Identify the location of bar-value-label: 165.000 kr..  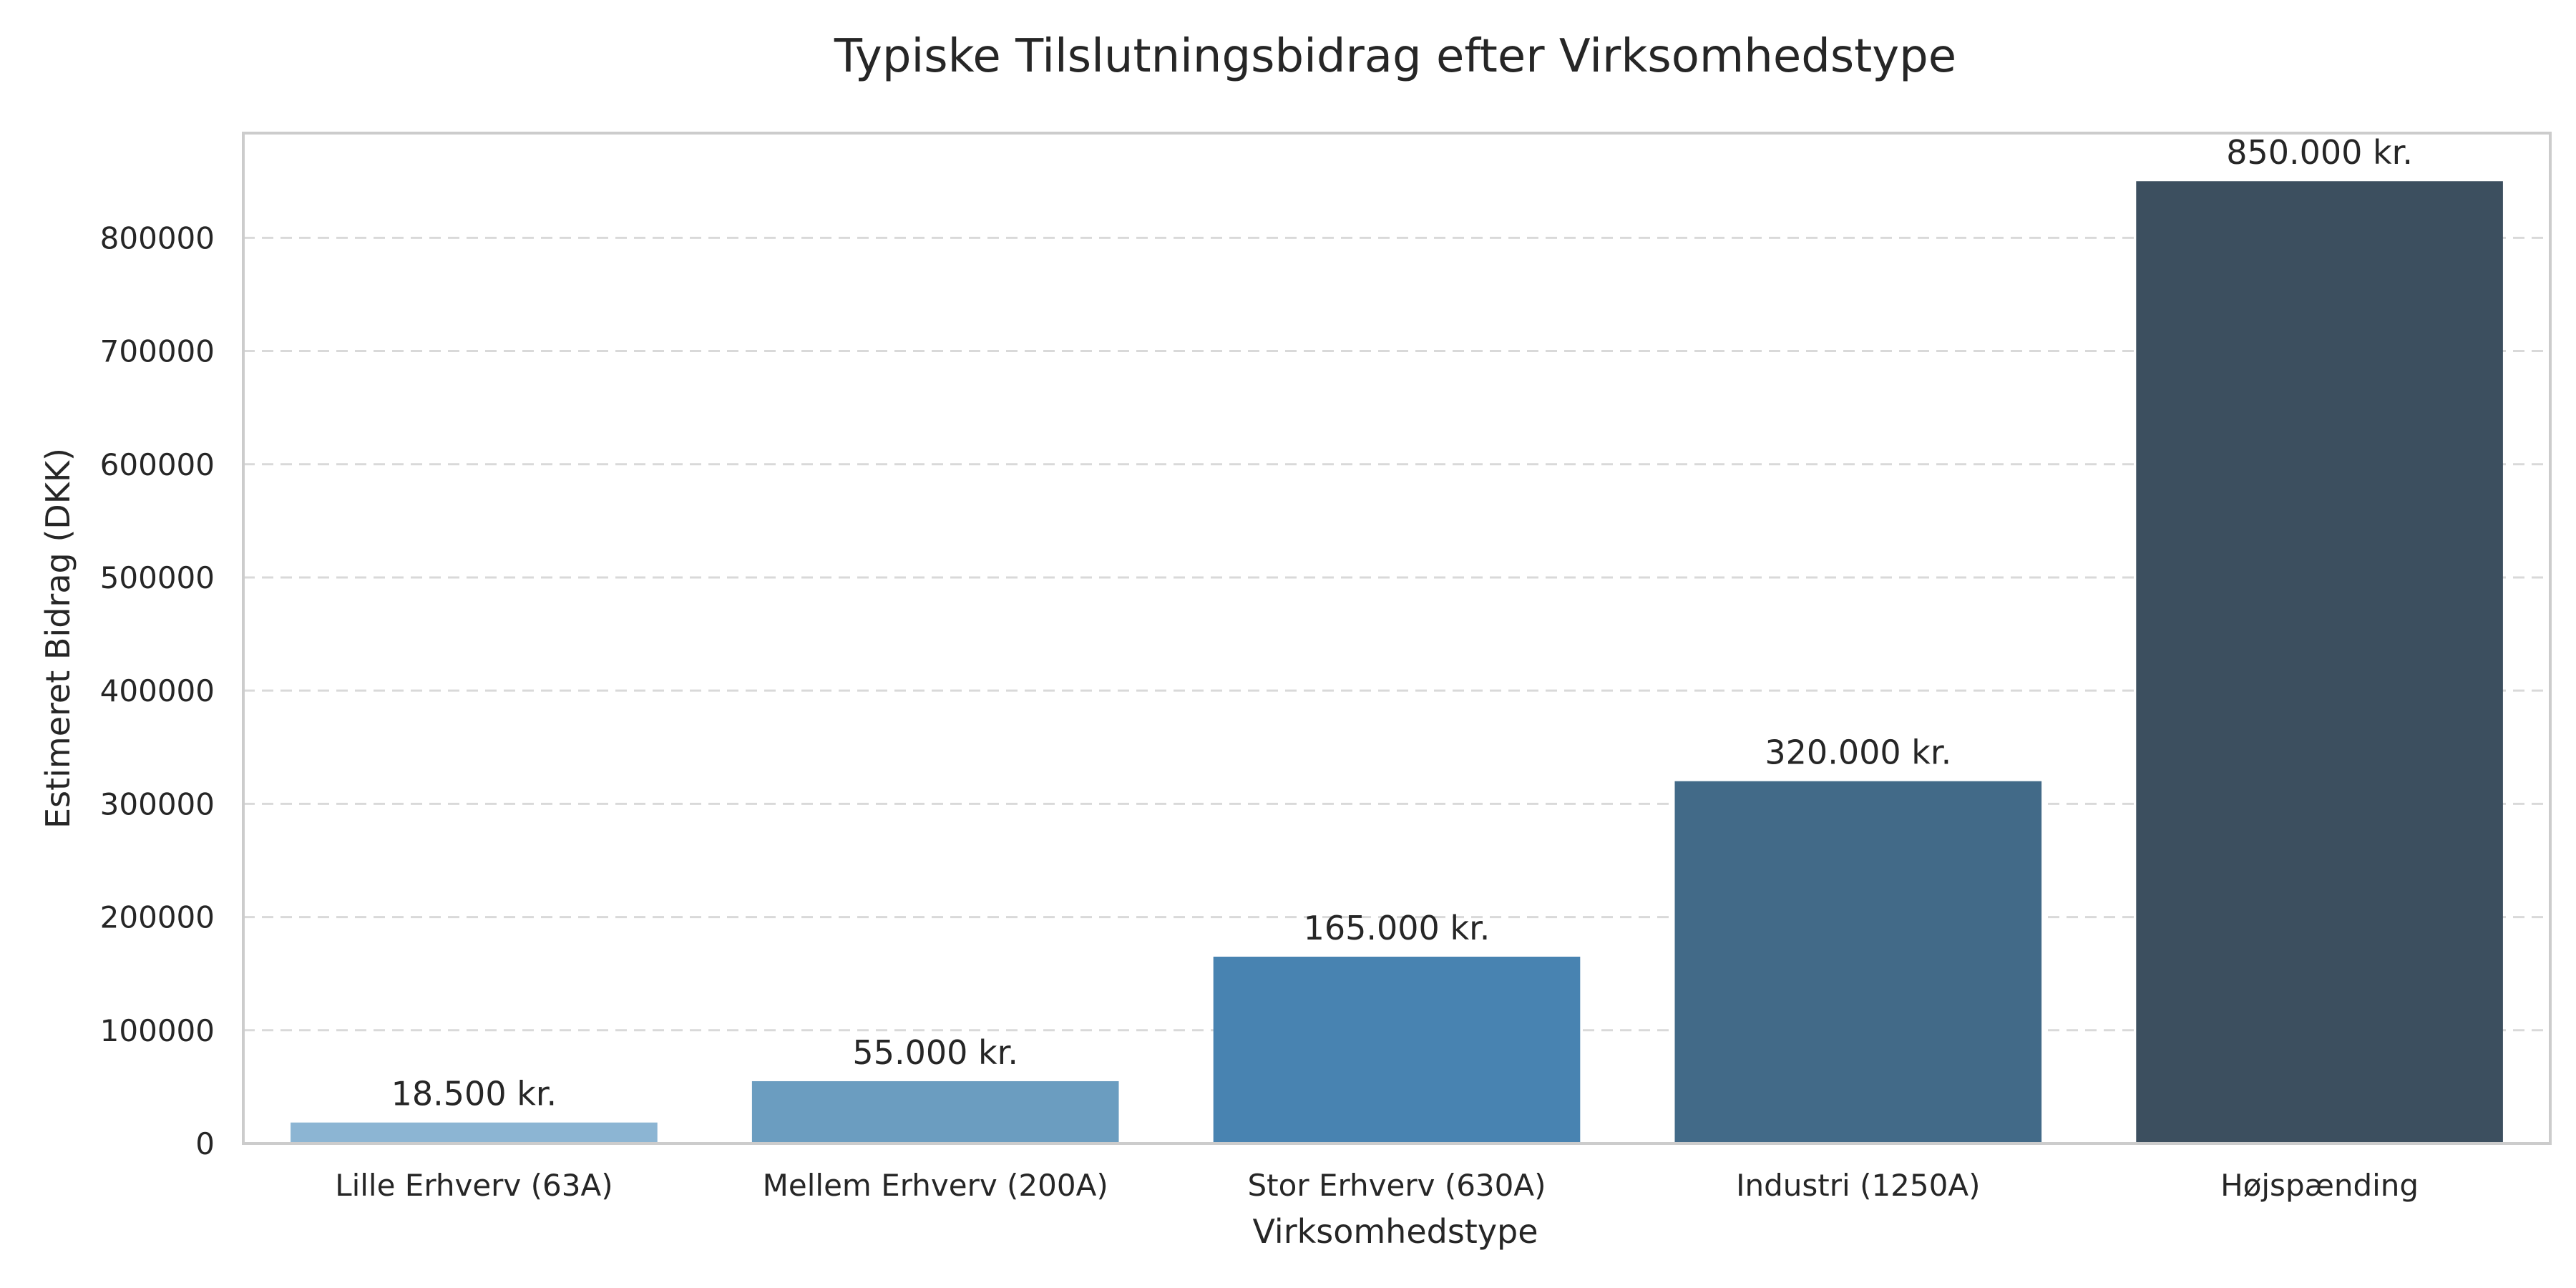
(1397, 928).